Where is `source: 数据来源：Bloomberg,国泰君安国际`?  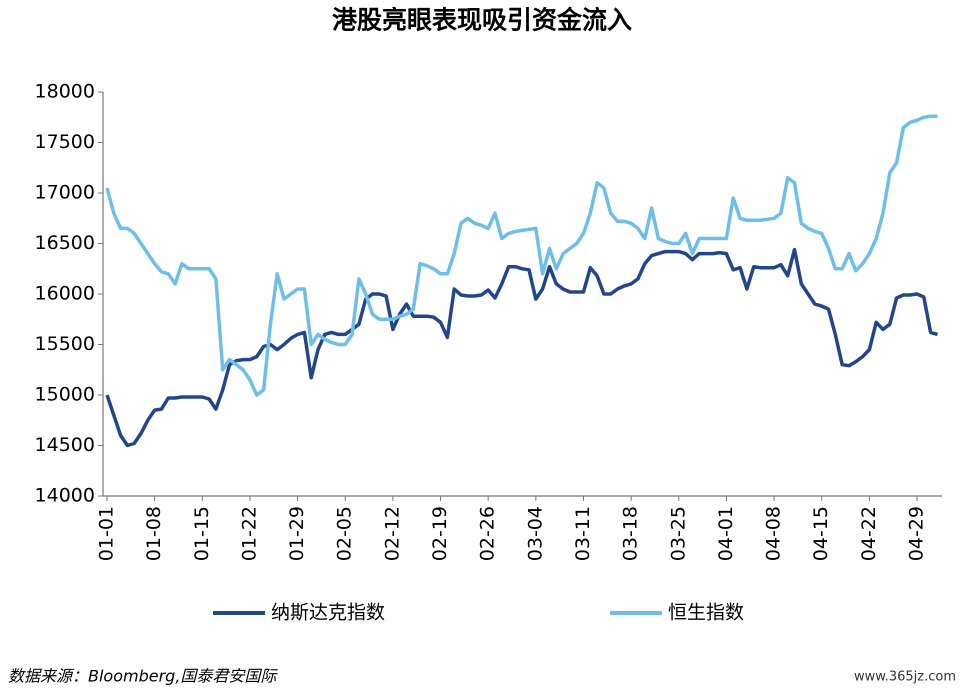 source: 数据来源：Bloomberg,国泰君安国际 is located at coordinates (143, 676).